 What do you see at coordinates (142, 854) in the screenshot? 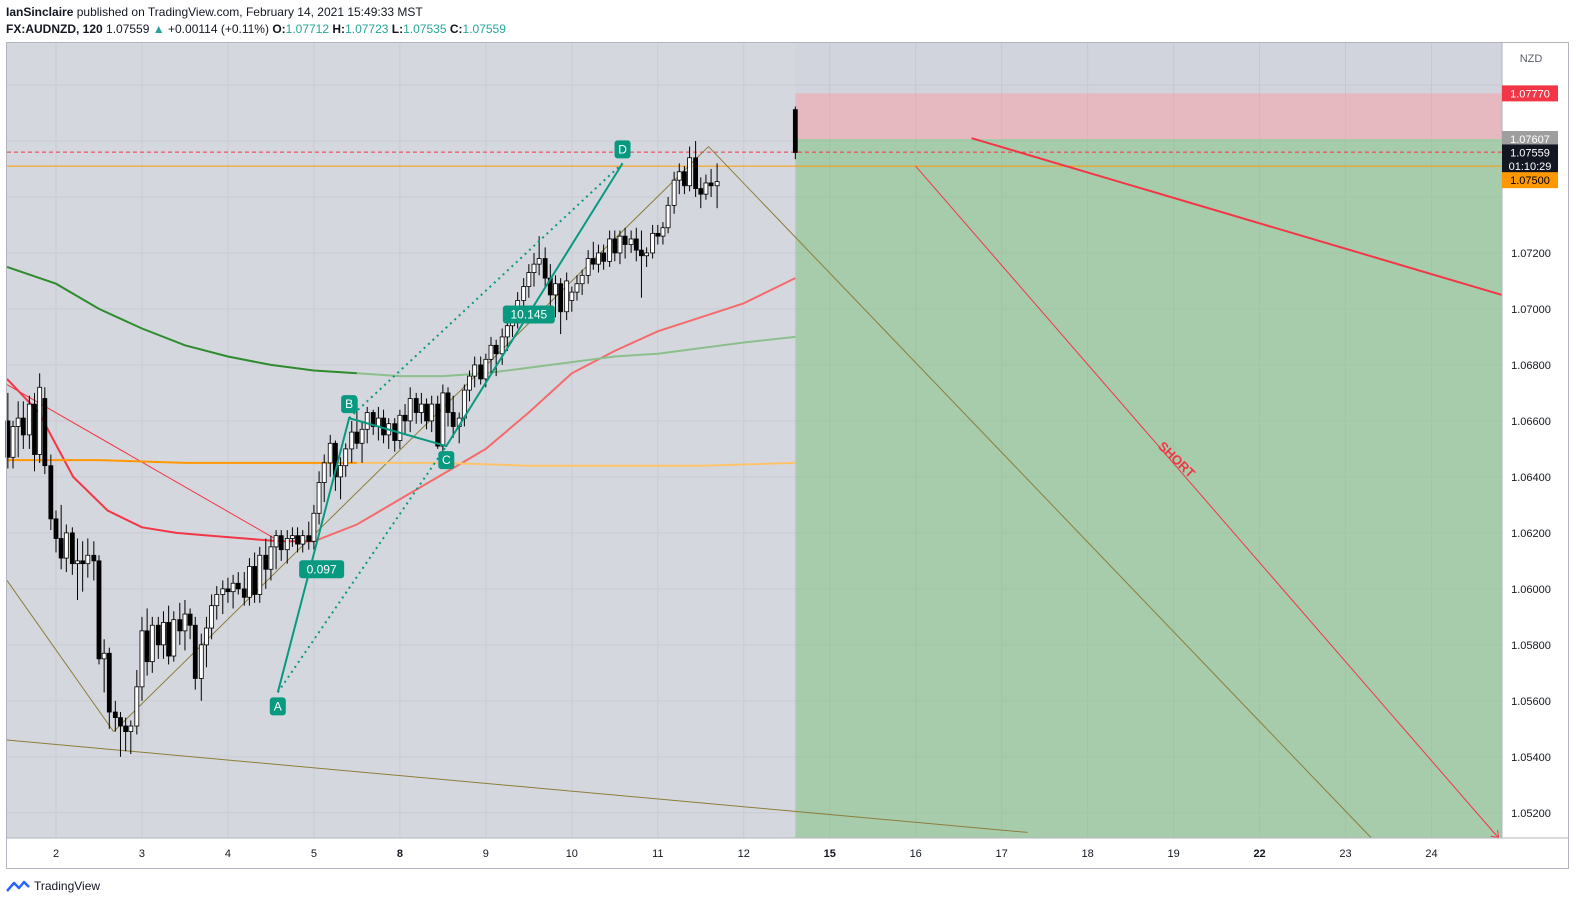
I see `time-tick-label: 3` at bounding box center [142, 854].